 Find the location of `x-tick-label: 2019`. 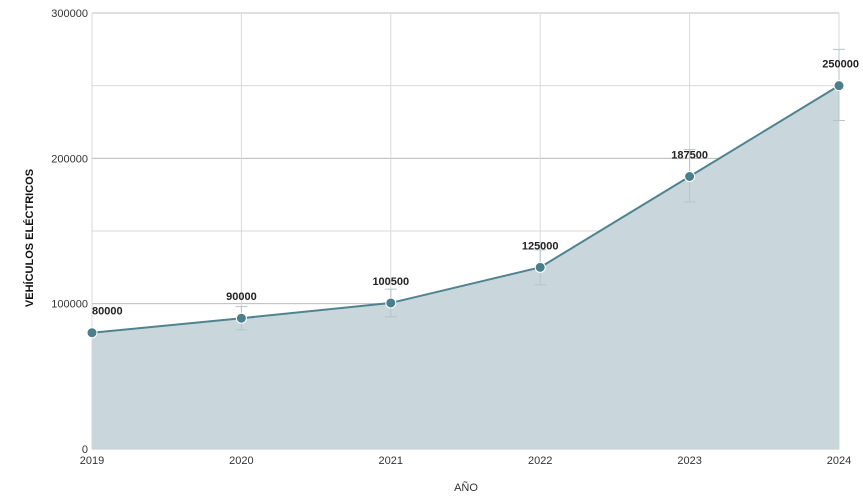

x-tick-label: 2019 is located at coordinates (92, 461).